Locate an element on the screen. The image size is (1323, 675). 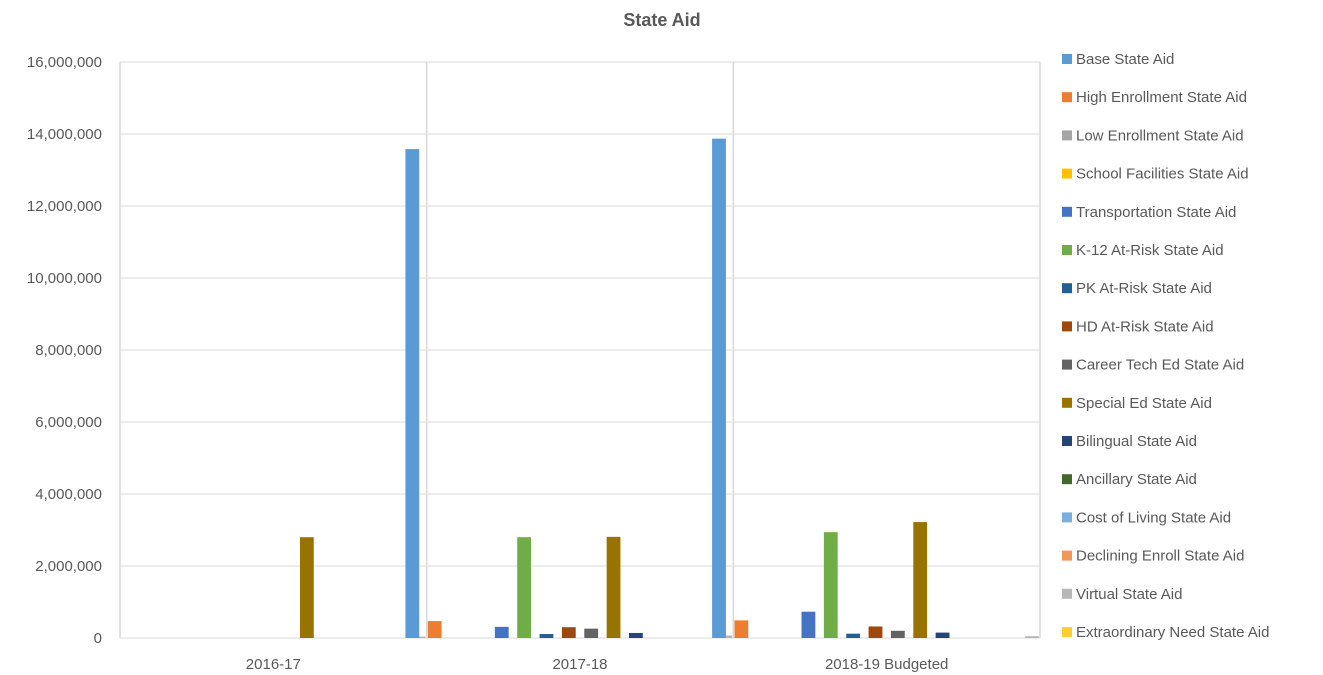
bar-high-enrollment-state-aid-2018-19-budgeted is located at coordinates (741, 629).